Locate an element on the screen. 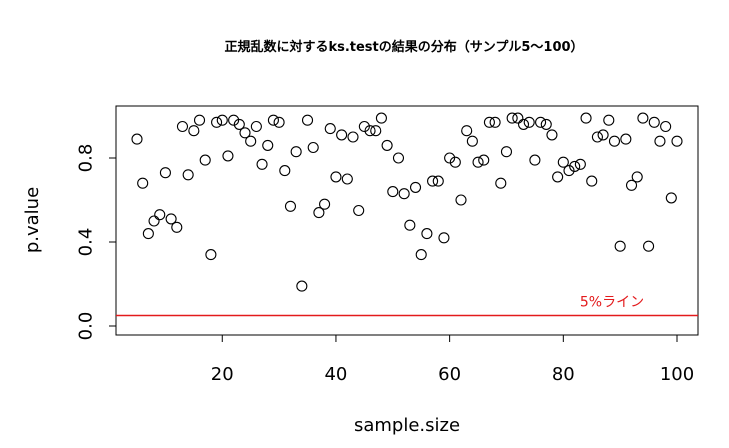  x-tick-label: 20 is located at coordinates (222, 374).